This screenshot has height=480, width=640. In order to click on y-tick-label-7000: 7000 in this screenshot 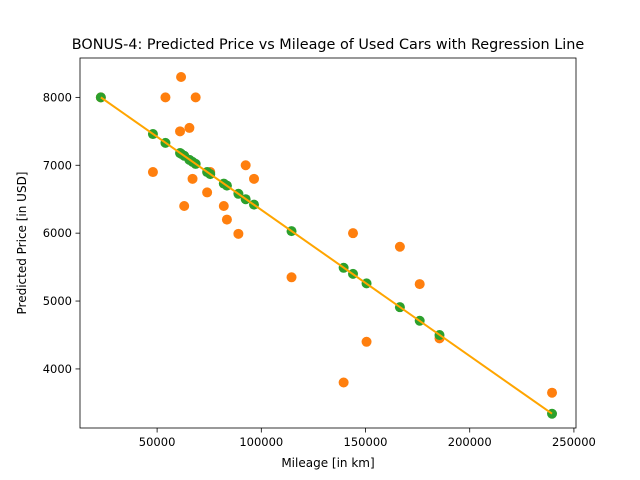, I will do `click(57, 165)`.